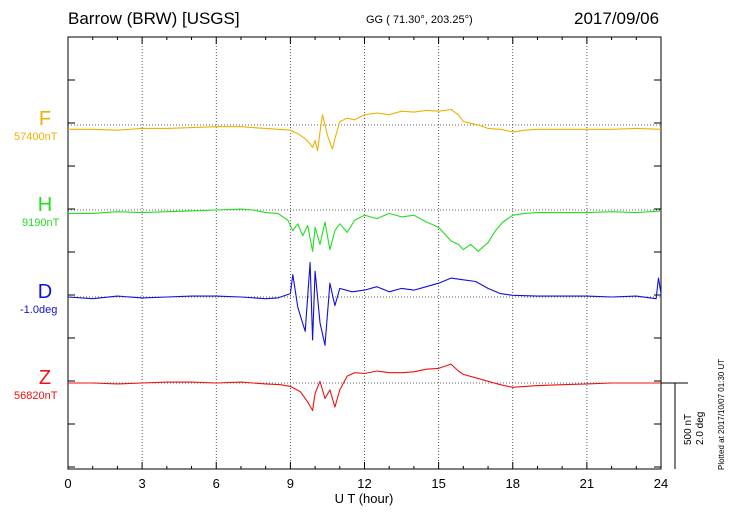 This screenshot has height=520, width=730. I want to click on x-tick-label: 6, so click(216, 483).